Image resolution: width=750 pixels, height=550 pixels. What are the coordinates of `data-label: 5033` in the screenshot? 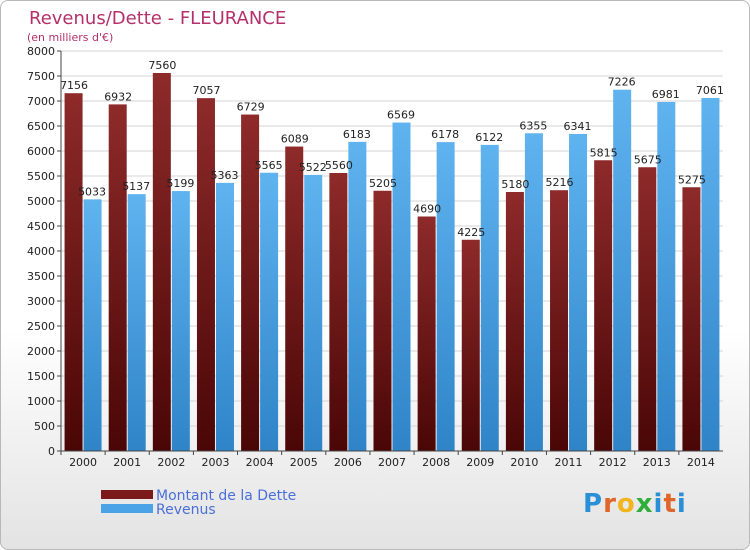 It's located at (92, 191).